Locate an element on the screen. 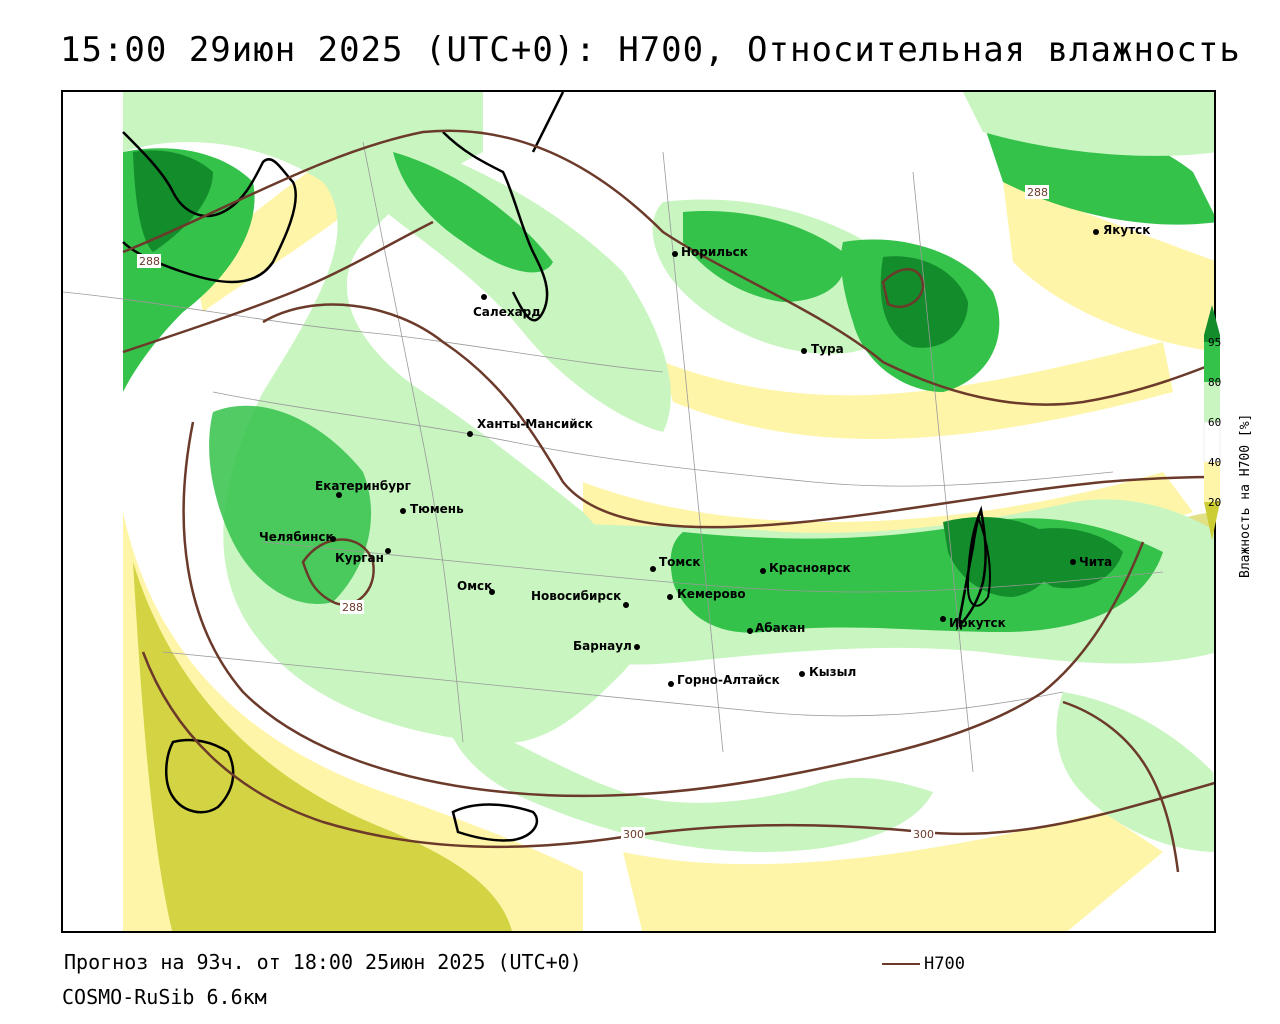 This screenshot has height=1024, width=1280. colorbar-bottom-triangle is located at coordinates (1212, 521).